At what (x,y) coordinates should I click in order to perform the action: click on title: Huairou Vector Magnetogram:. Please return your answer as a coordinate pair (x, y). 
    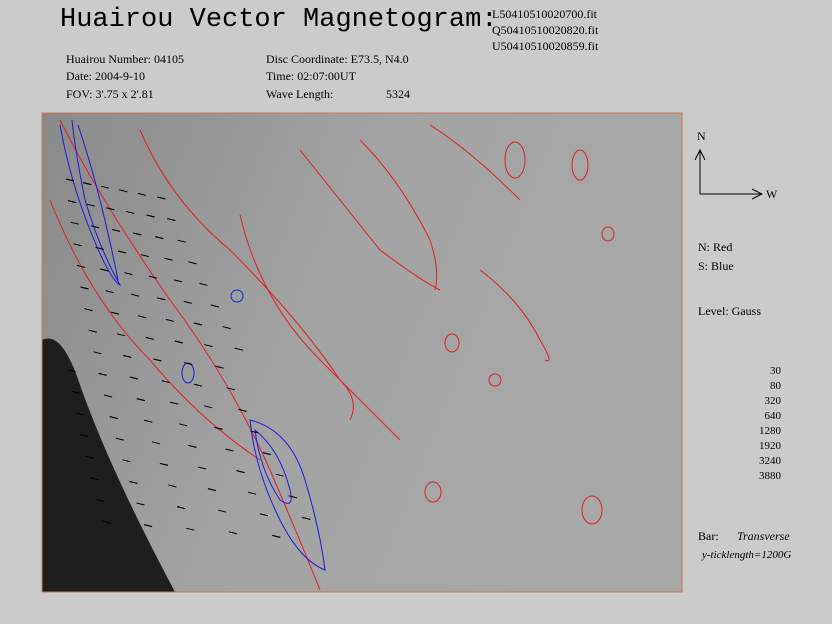
    Looking at the image, I should click on (278, 20).